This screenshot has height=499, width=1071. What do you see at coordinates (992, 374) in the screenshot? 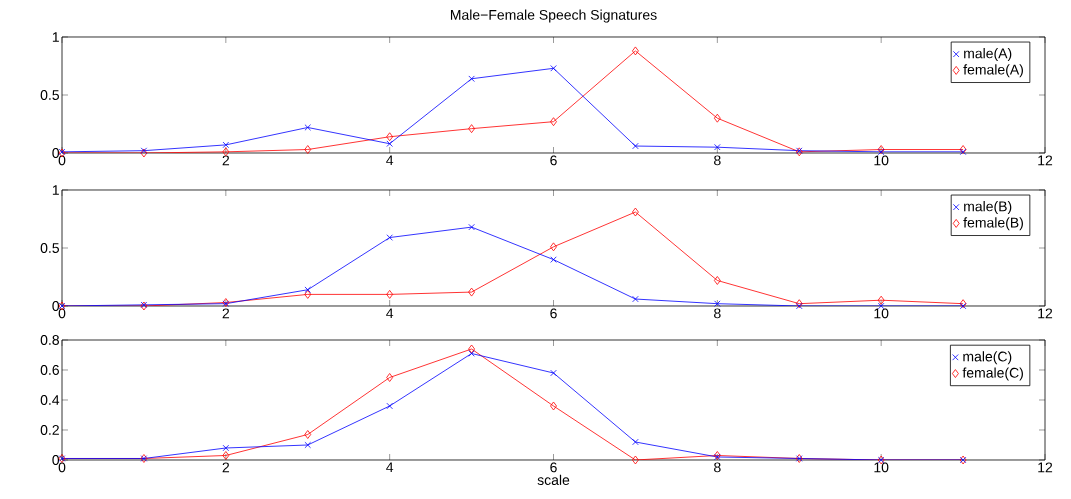
I see `legend-label: female(C)` at bounding box center [992, 374].